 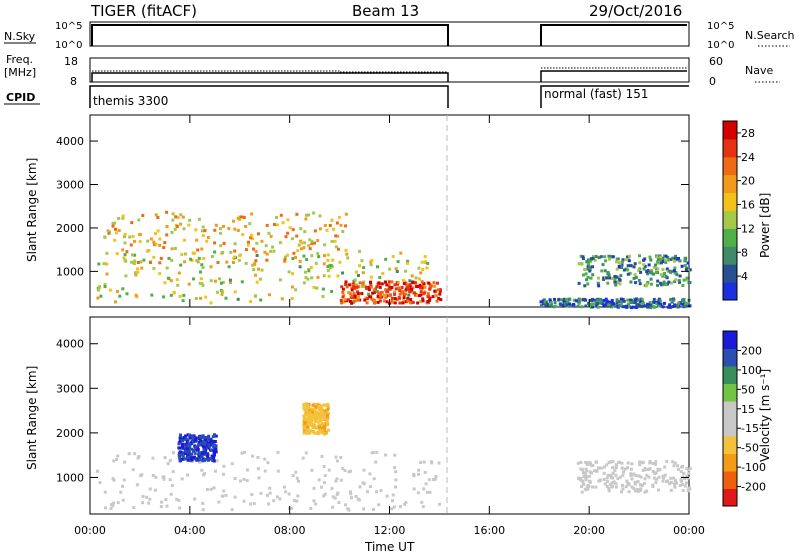 What do you see at coordinates (70, 388) in the screenshot?
I see `velocity-ytick-label: 3000` at bounding box center [70, 388].